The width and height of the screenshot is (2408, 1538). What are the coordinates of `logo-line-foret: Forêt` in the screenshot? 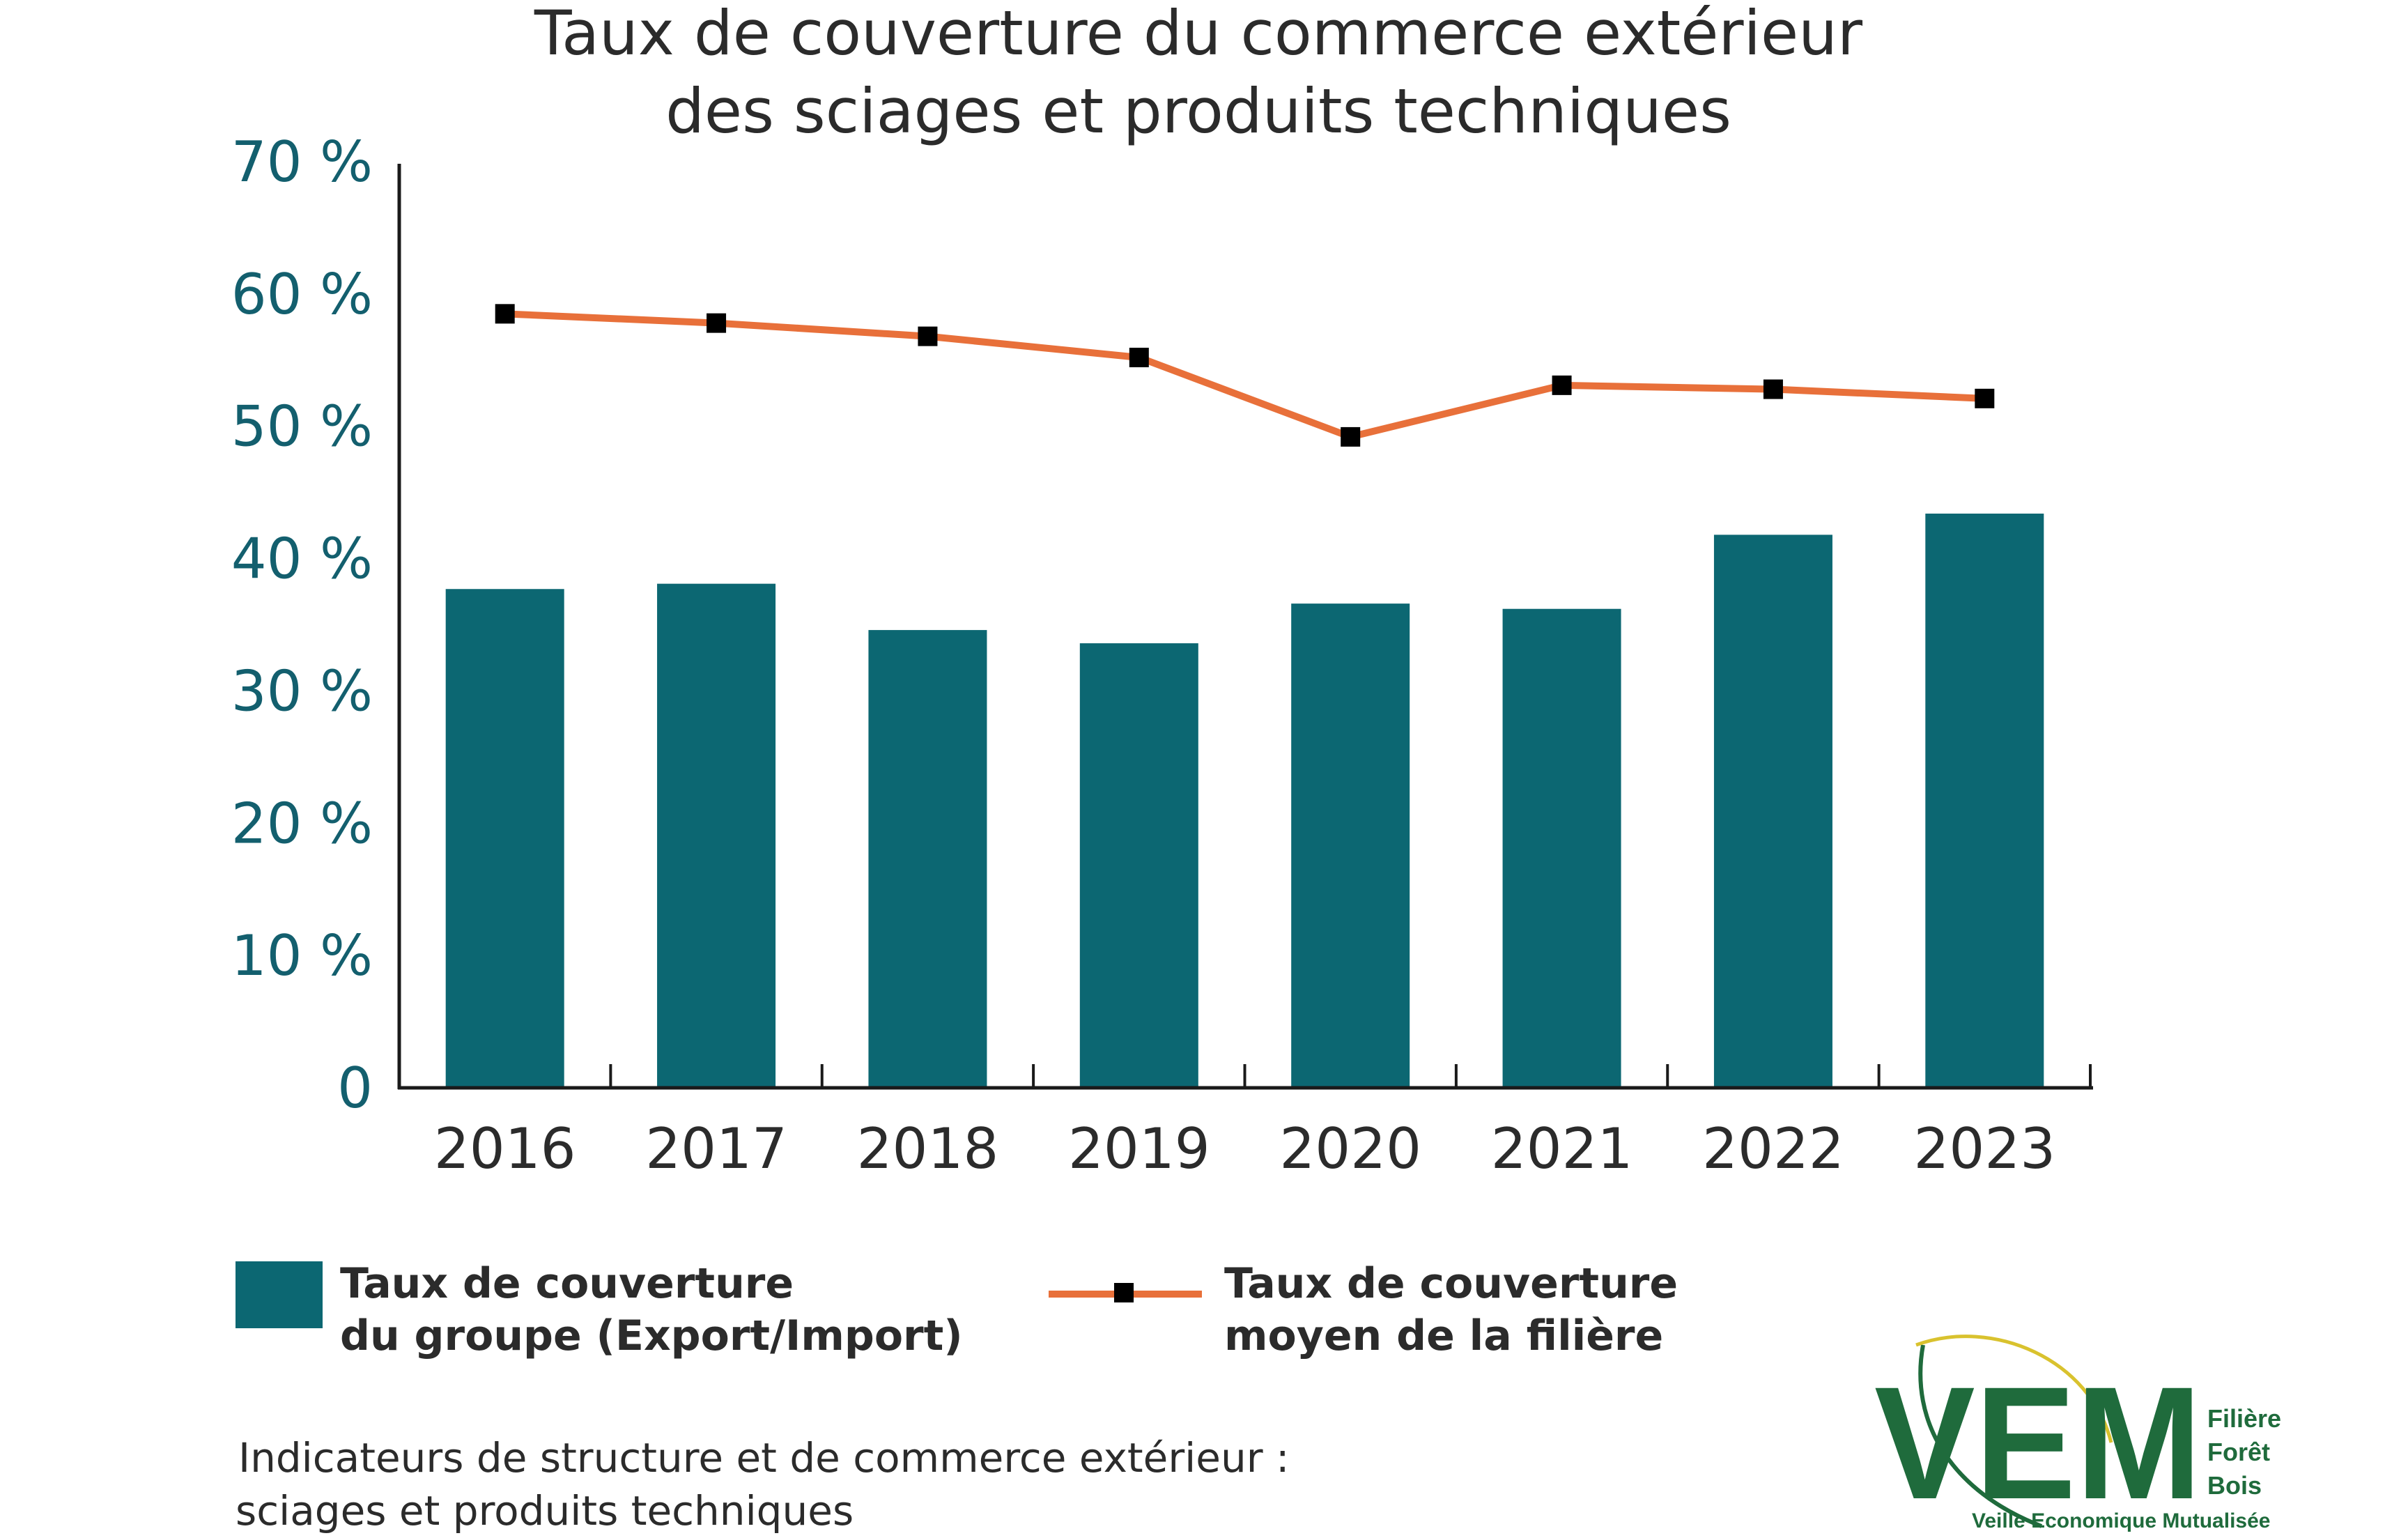 It's located at (2239, 1452).